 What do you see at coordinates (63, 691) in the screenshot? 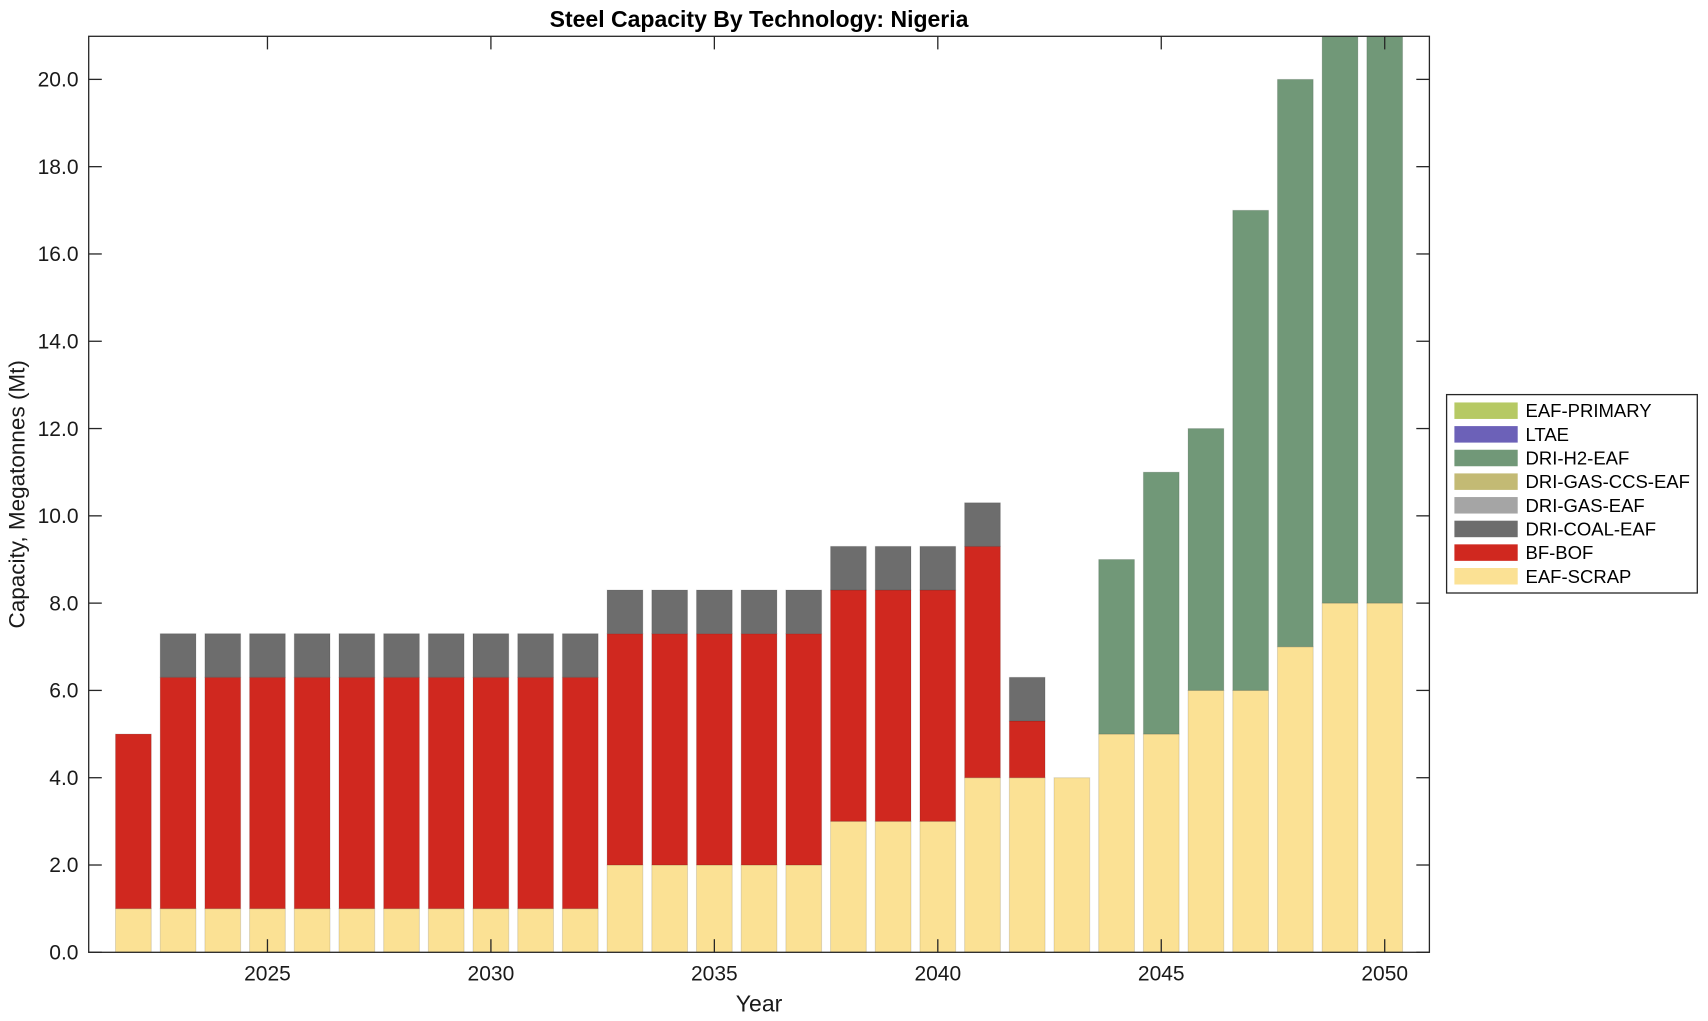
I see `svg-text: 6.0` at bounding box center [63, 691].